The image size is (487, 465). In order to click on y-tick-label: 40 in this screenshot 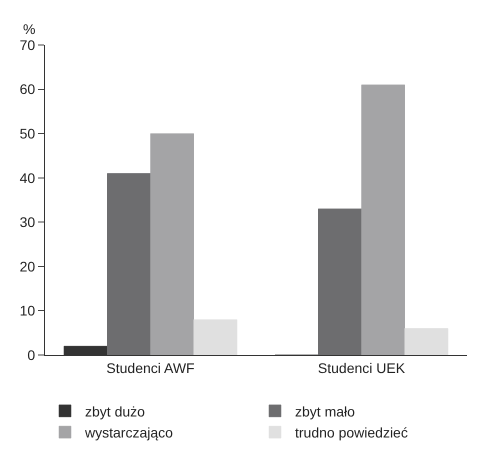, I will do `click(28, 178)`.